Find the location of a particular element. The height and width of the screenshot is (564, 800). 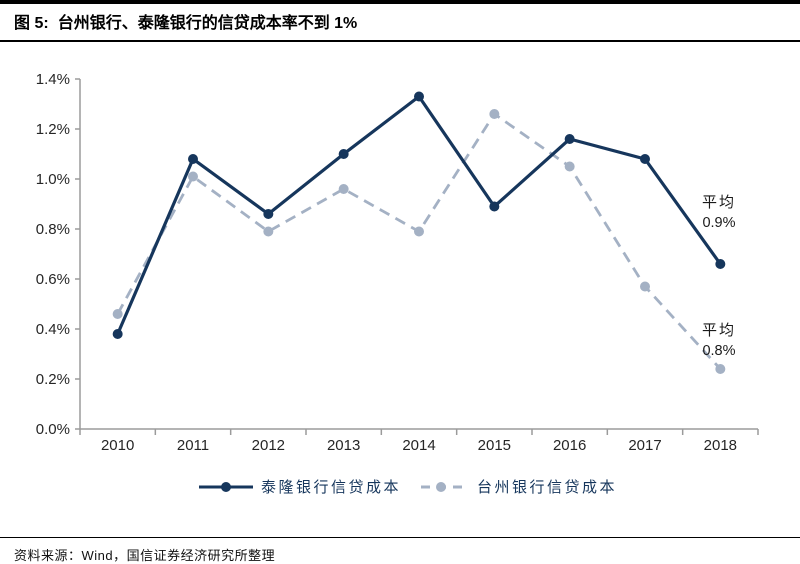

title-divider is located at coordinates (400, 41).